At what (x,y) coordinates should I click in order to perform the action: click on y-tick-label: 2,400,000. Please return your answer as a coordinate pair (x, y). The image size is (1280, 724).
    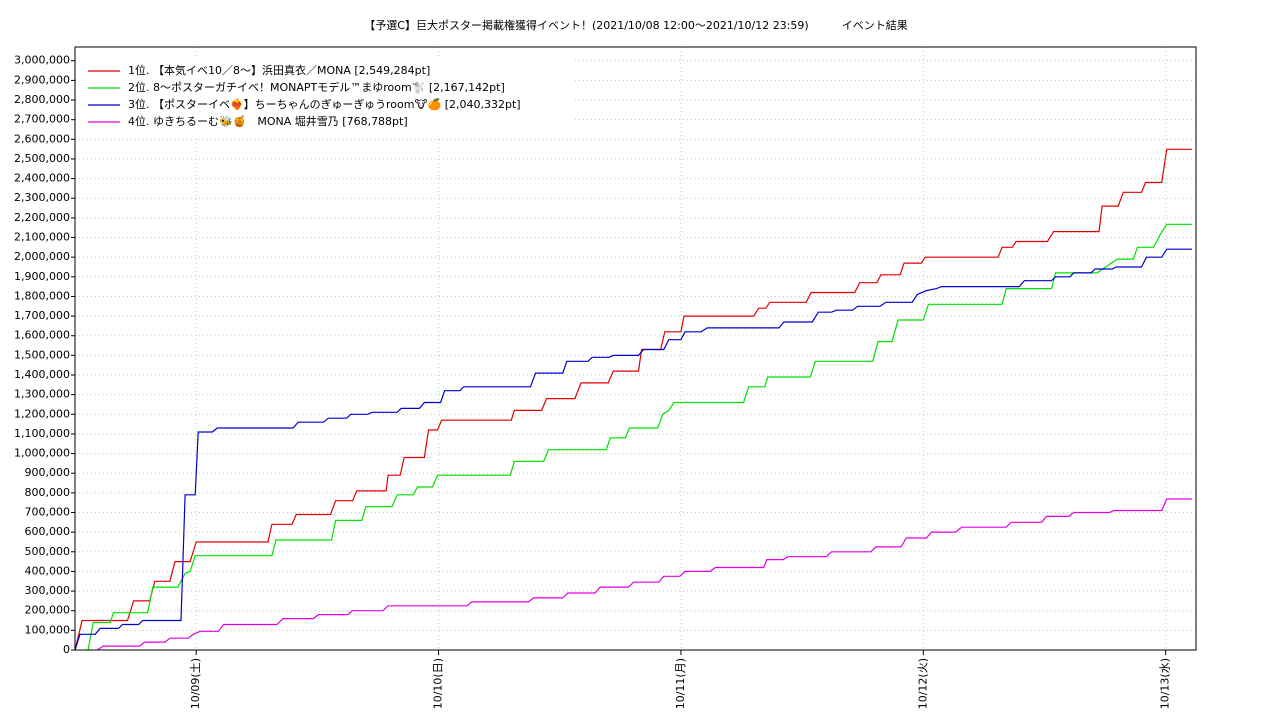
    Looking at the image, I should click on (42, 178).